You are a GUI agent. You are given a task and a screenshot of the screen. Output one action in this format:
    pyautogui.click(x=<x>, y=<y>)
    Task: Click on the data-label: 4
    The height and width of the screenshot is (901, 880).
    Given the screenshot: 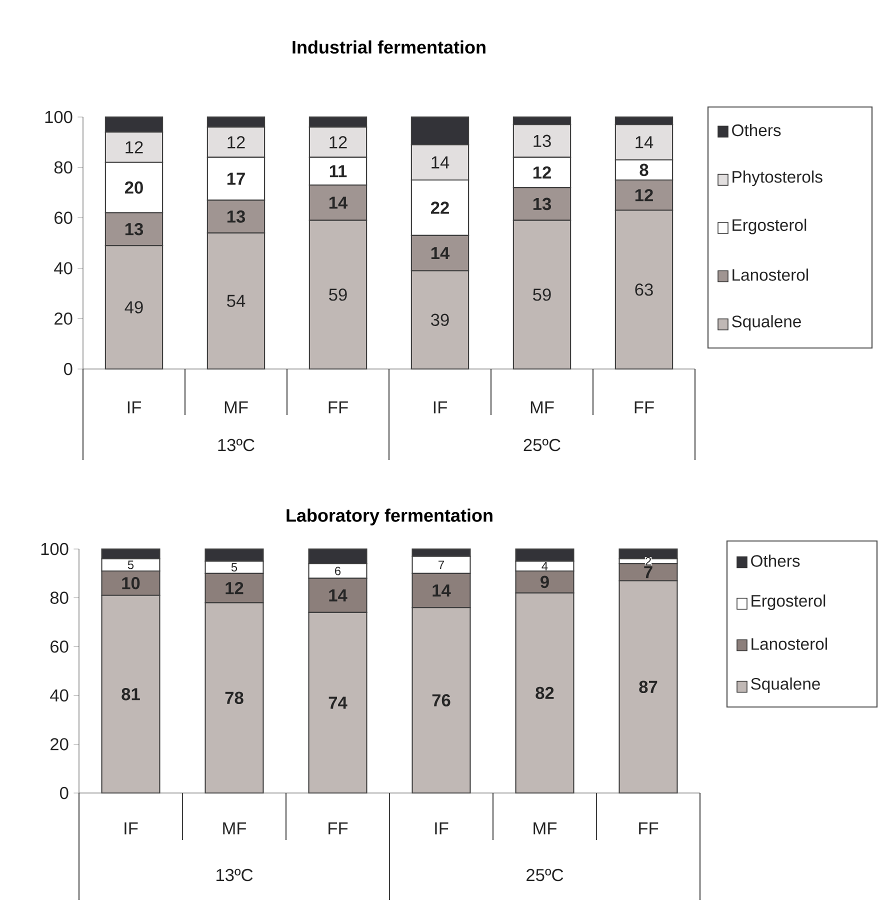 What is the action you would take?
    pyautogui.click(x=545, y=566)
    